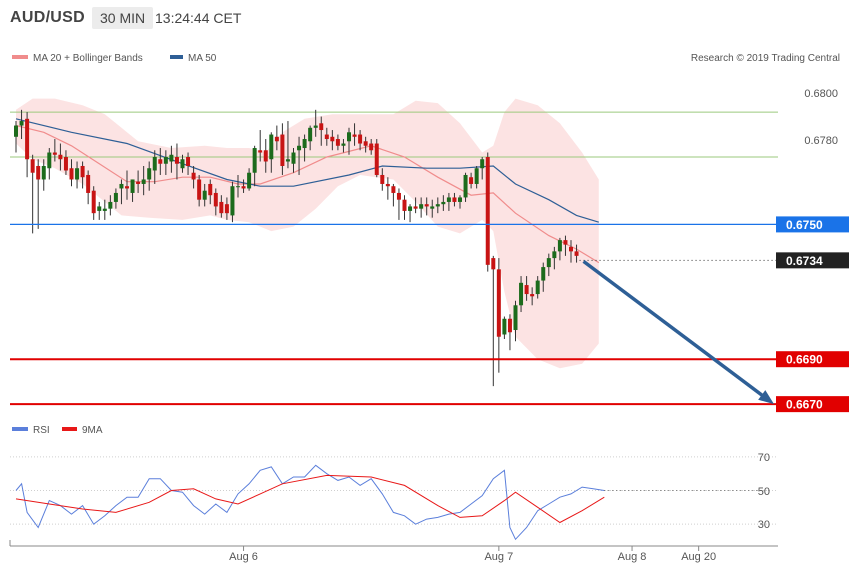 Image resolution: width=850 pixels, height=576 pixels. Describe the element at coordinates (57, 430) in the screenshot. I see `rsi-legend: RSI 9MA` at that location.